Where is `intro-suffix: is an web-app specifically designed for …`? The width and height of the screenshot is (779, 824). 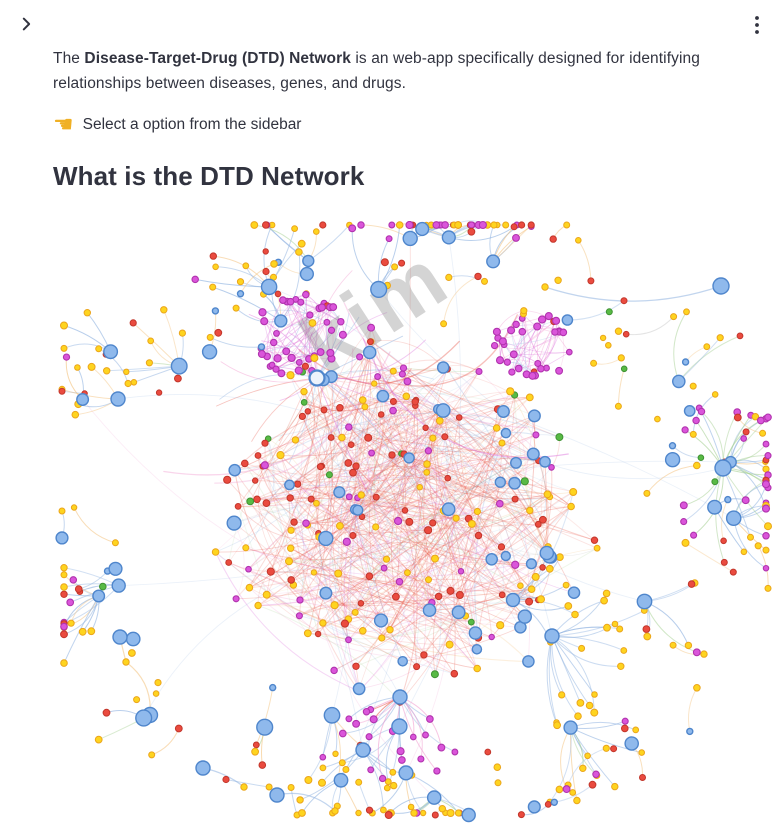
intro-suffix: is an web-app specifically designed for … is located at coordinates (376, 71).